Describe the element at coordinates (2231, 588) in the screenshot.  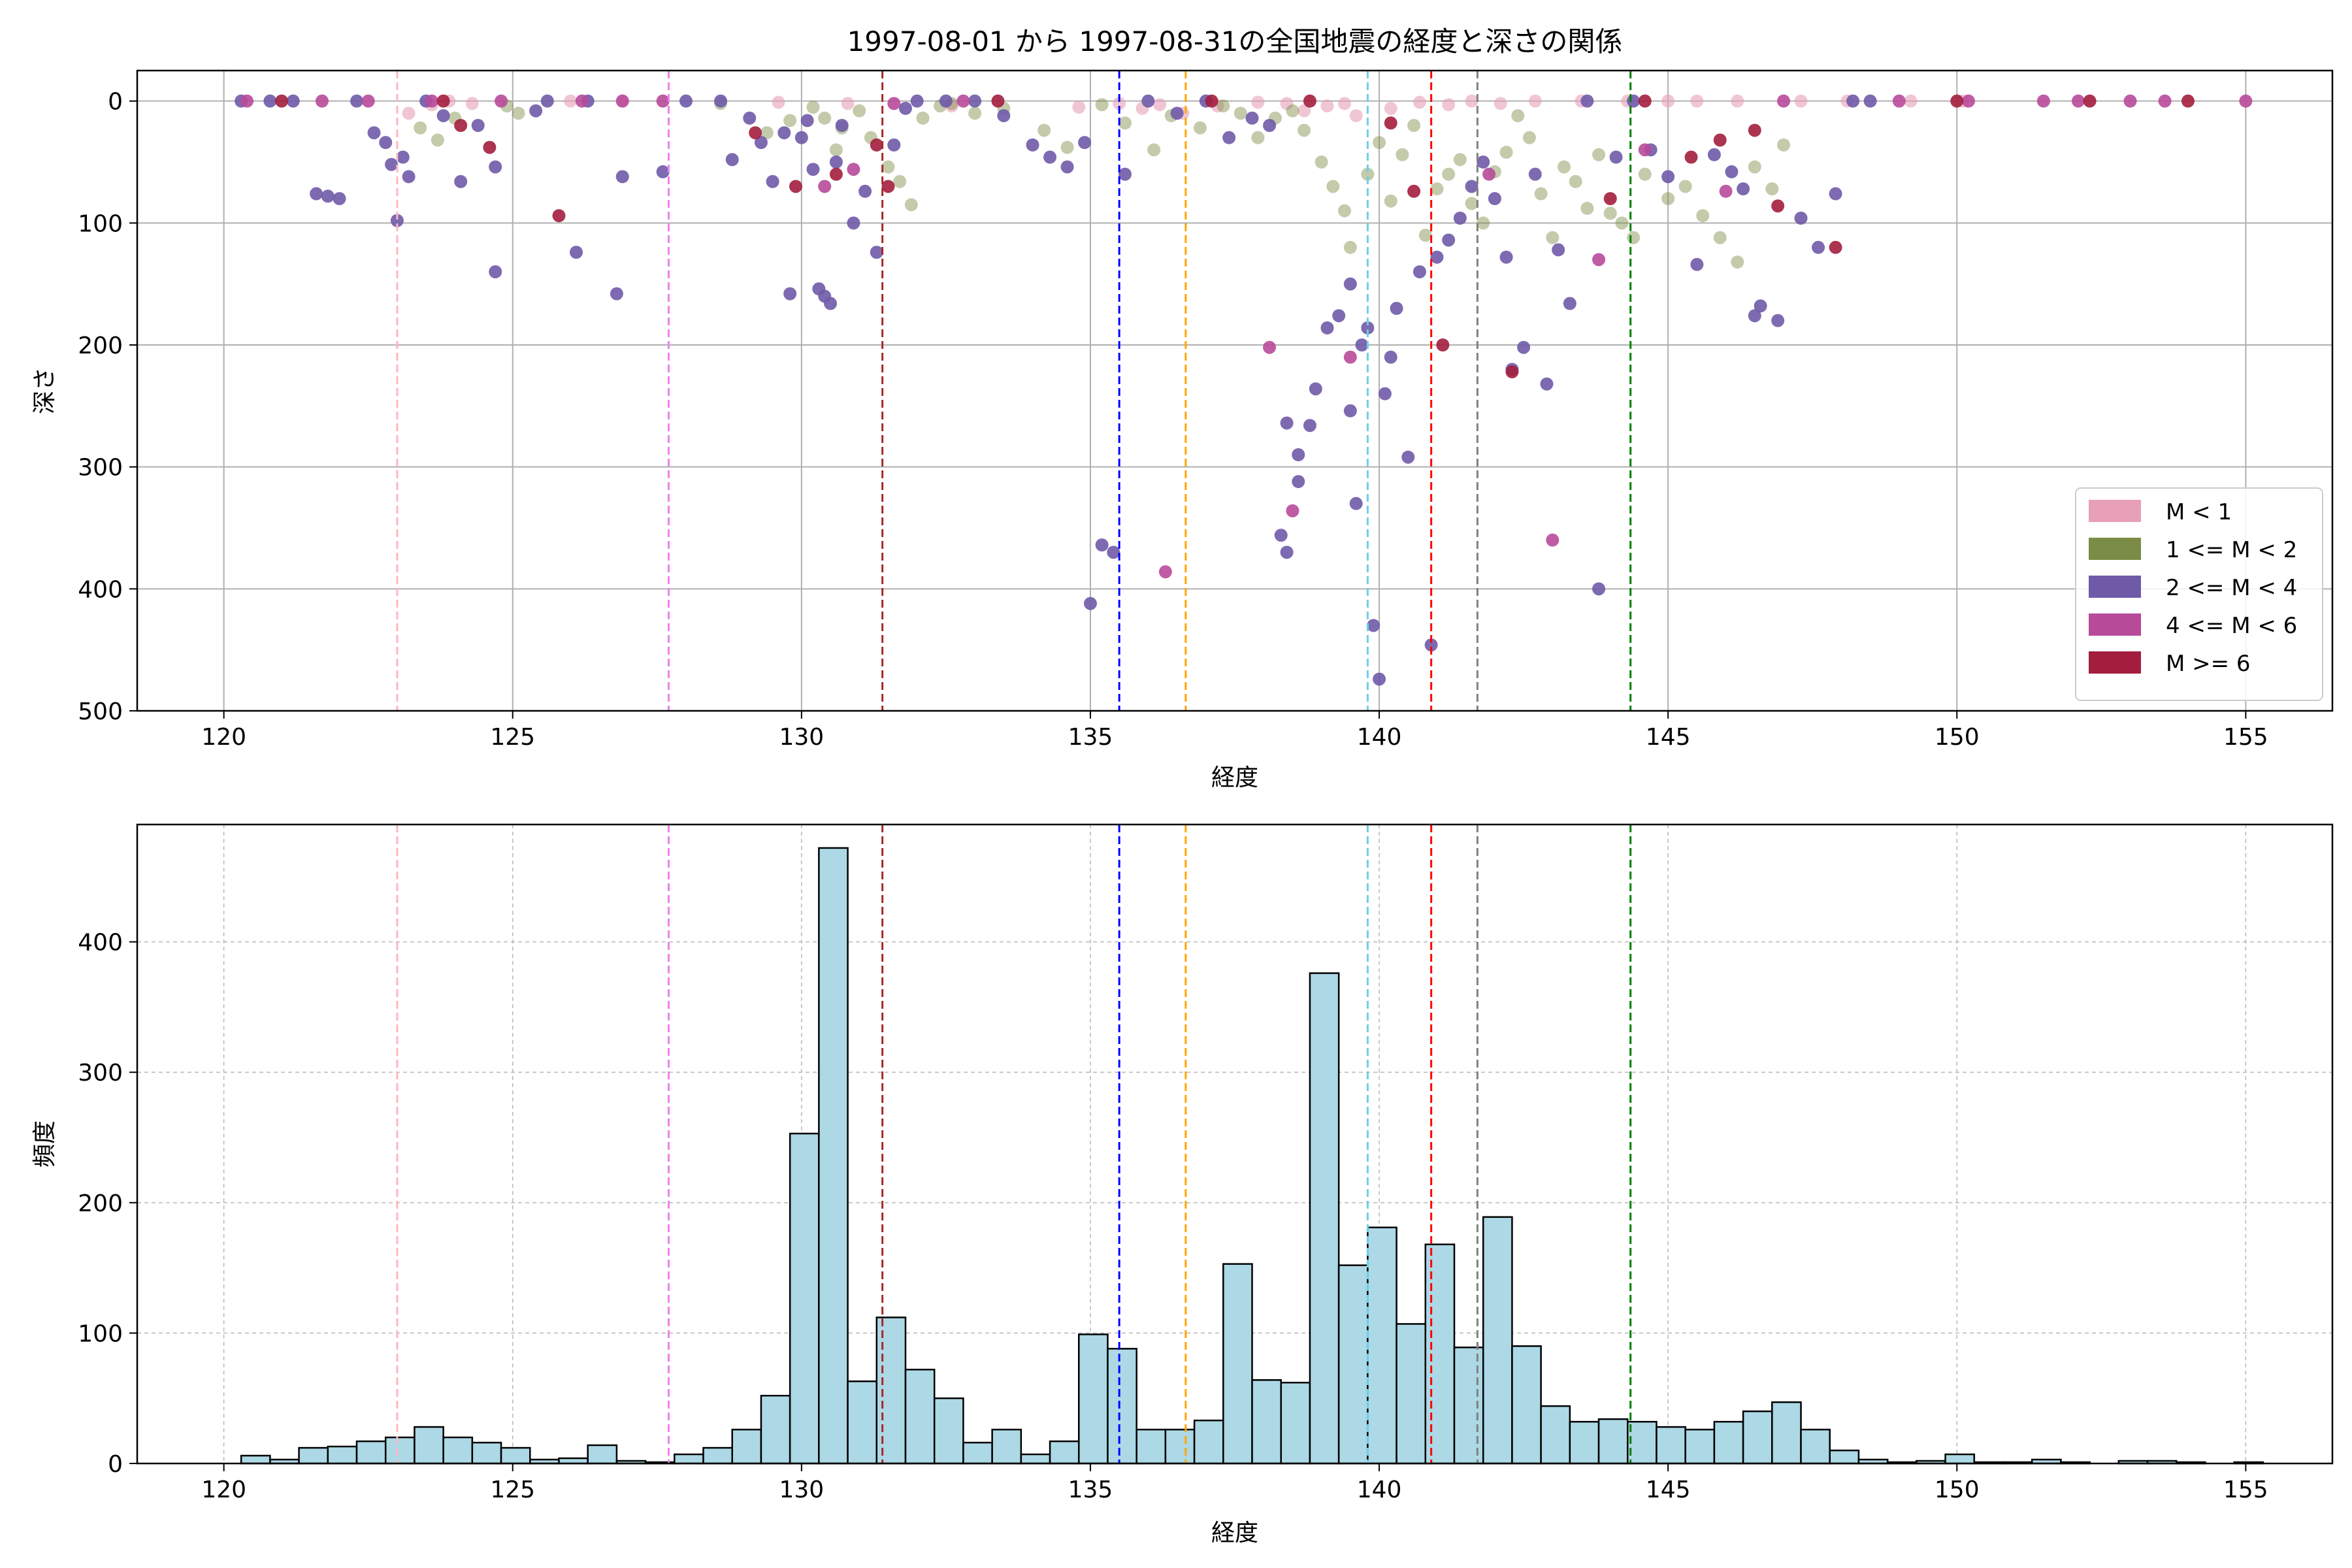
I see `legend-label: 2 <= M < 4` at that location.